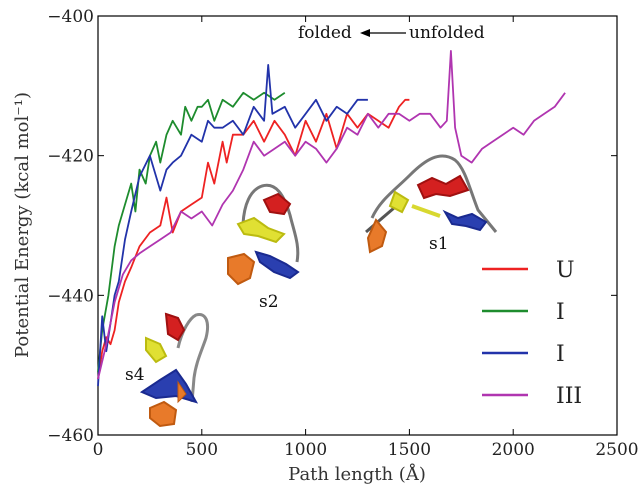  What do you see at coordinates (513, 450) in the screenshot?
I see `x-tick-label-4: 2000` at bounding box center [513, 450].